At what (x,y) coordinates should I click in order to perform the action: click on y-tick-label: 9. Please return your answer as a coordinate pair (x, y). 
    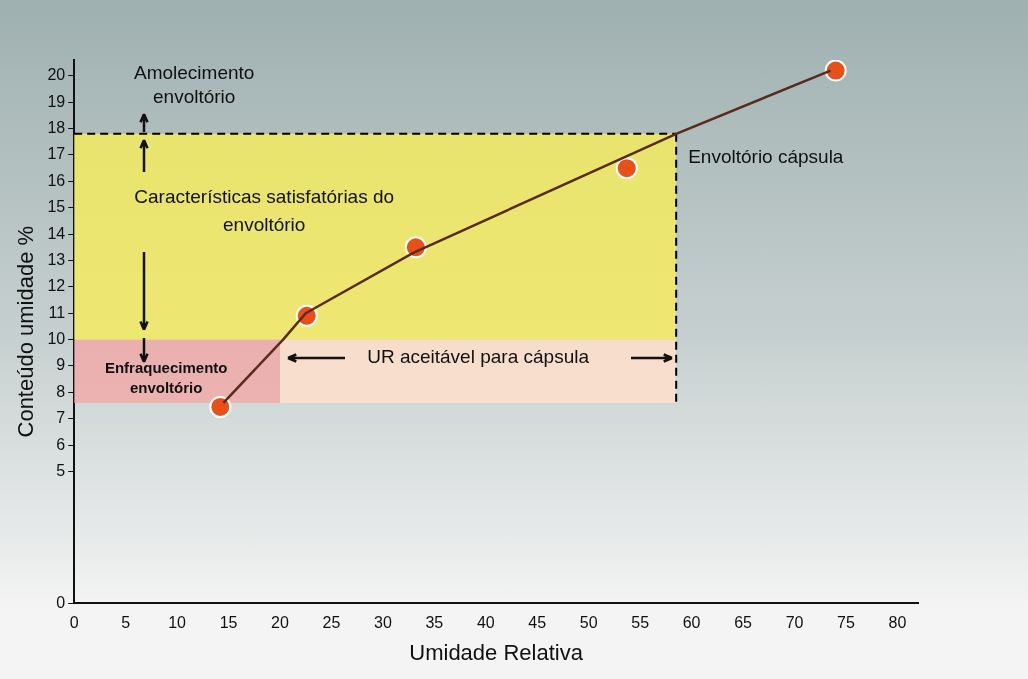
    Looking at the image, I should click on (61, 365).